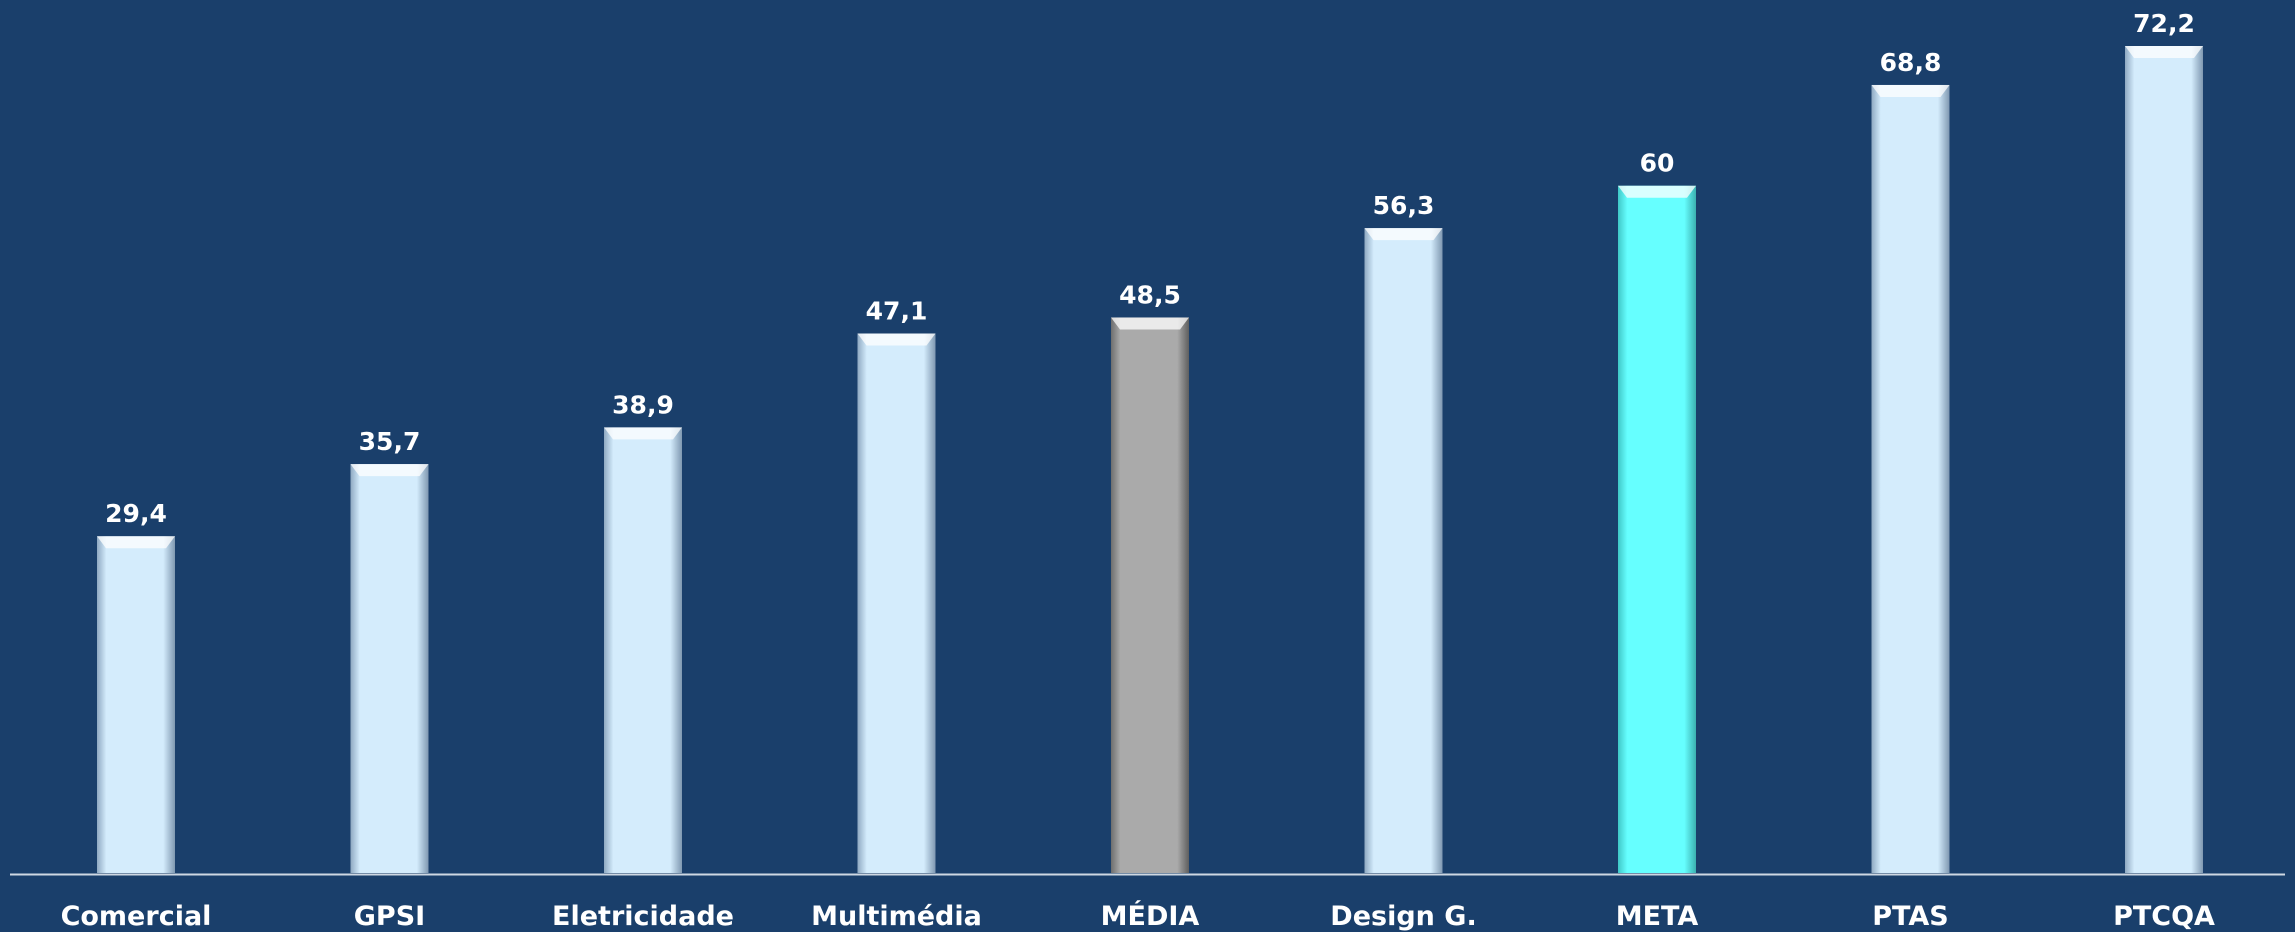  I want to click on bar-ptas, so click(1910, 479).